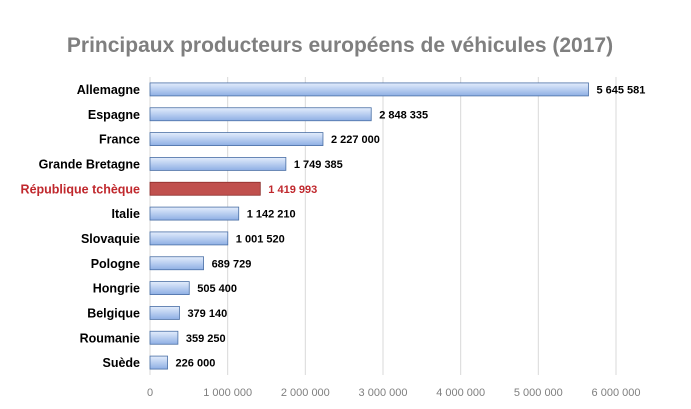 Image resolution: width=691 pixels, height=409 pixels. Describe the element at coordinates (227, 393) in the screenshot. I see `x-tick-label: 1 000 000` at that location.